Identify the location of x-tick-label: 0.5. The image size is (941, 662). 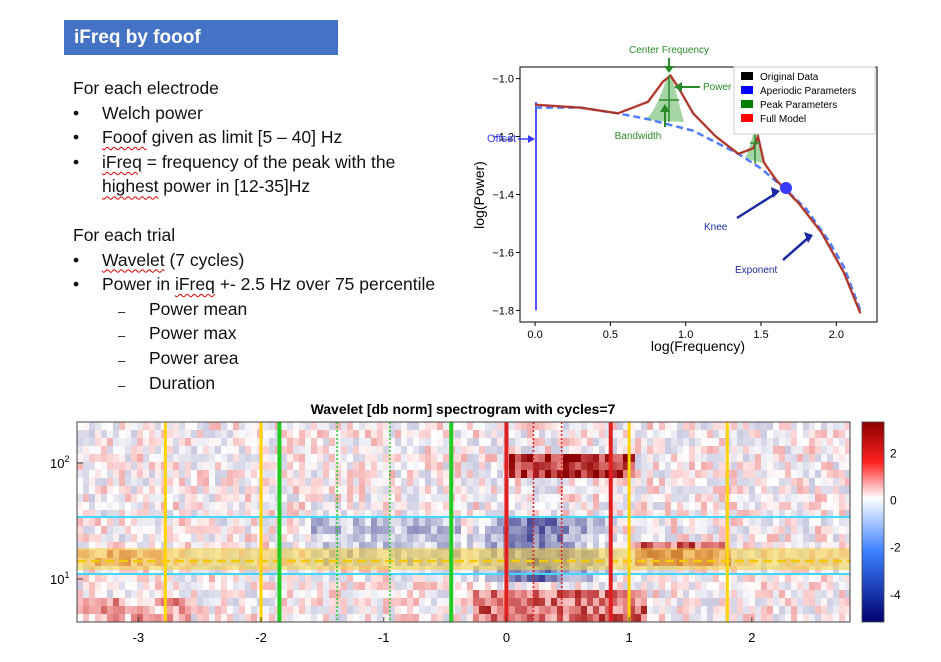
(610, 335).